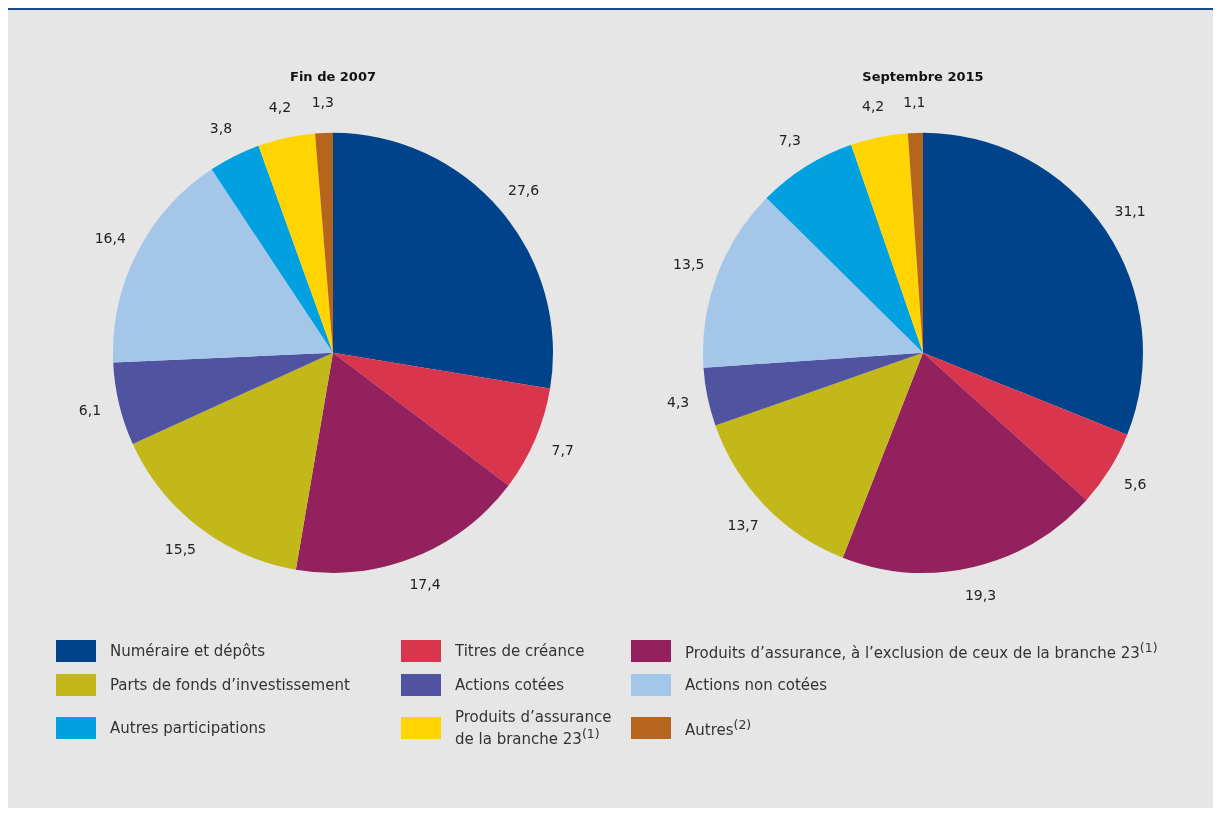 The image size is (1221, 815). Describe the element at coordinates (534, 728) in the screenshot. I see `legend-label: Produits d’assurance de la branche 23$^{(1)}$` at that location.